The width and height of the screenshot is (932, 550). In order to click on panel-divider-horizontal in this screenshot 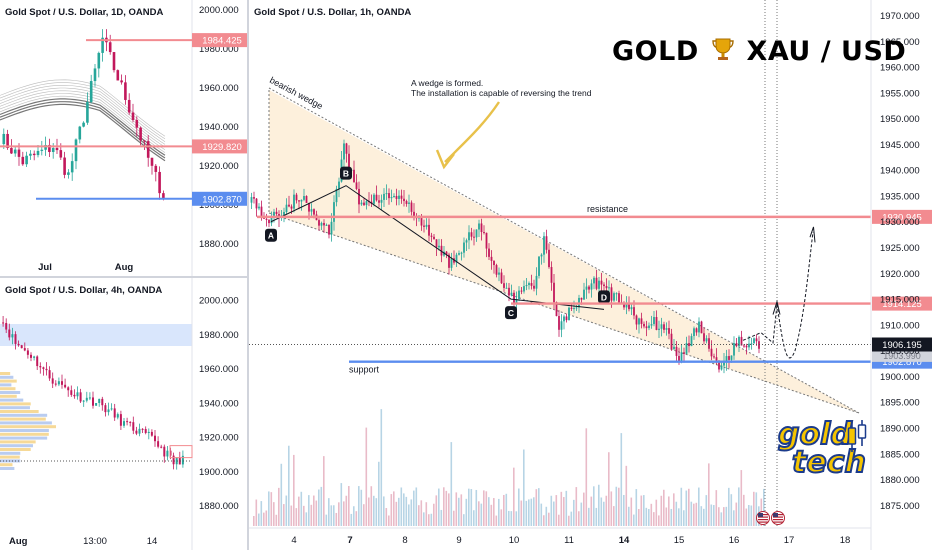, I will do `click(123, 277)`.